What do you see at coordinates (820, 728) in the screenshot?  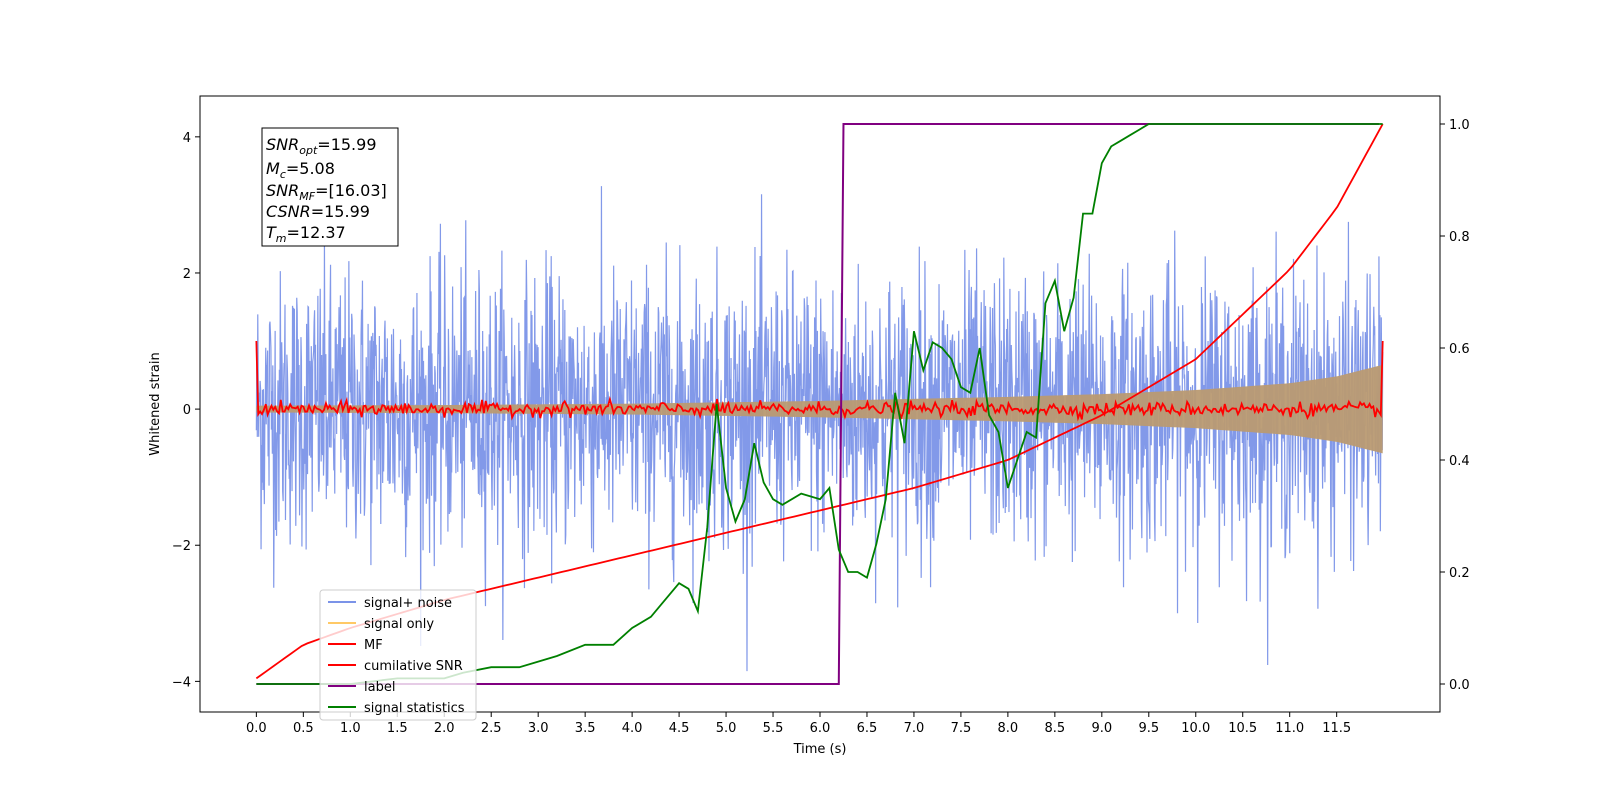 I see `x-tick-label: 6.0` at bounding box center [820, 728].